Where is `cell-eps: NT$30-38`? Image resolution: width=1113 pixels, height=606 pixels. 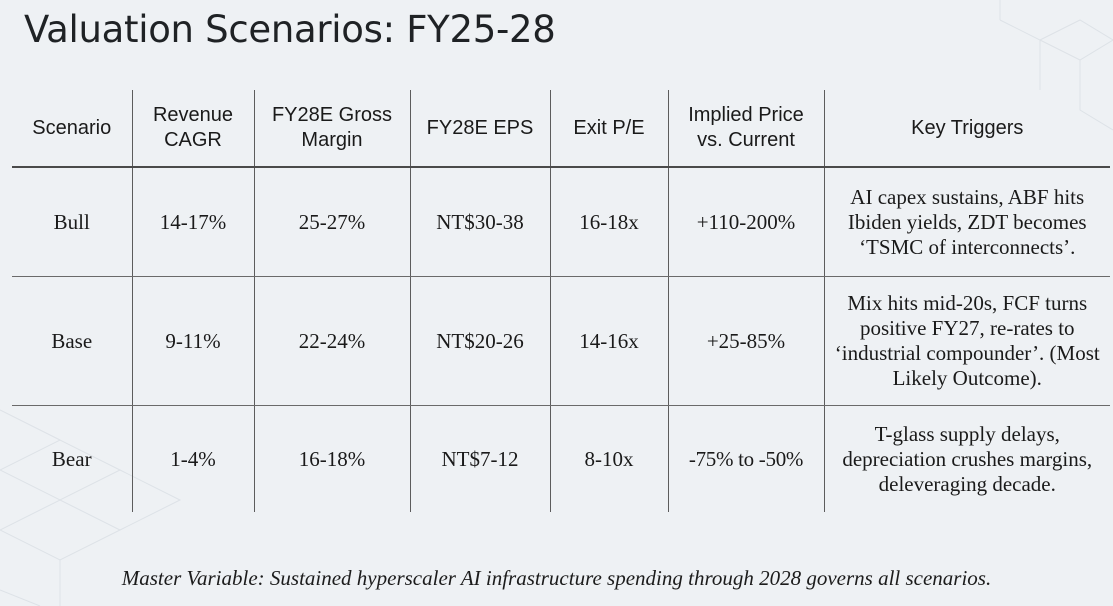
cell-eps: NT$30-38 is located at coordinates (479, 222).